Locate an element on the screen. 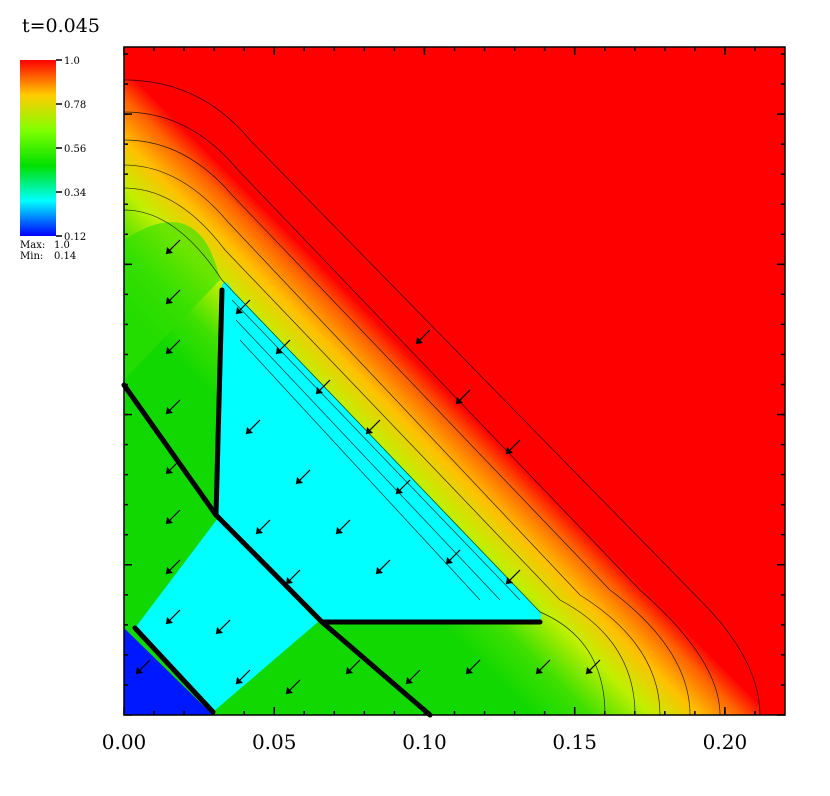 The image size is (830, 796). x-tick-label: 0.05 is located at coordinates (274, 742).